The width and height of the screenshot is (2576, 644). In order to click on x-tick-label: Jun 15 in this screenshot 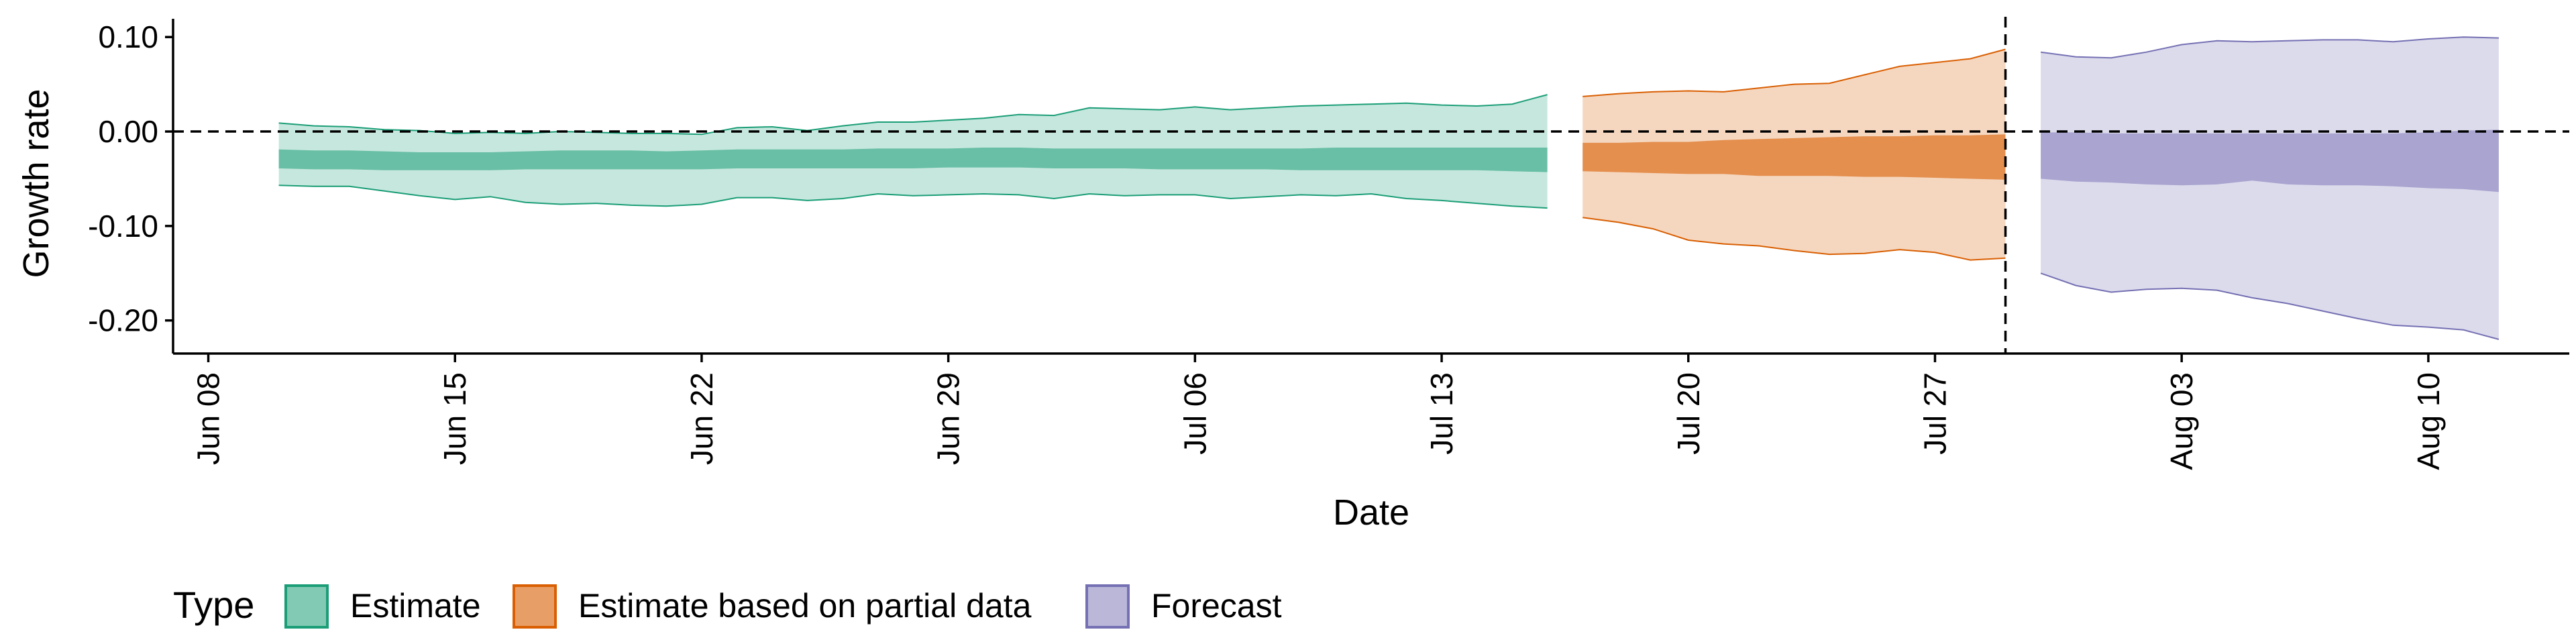, I will do `click(454, 418)`.